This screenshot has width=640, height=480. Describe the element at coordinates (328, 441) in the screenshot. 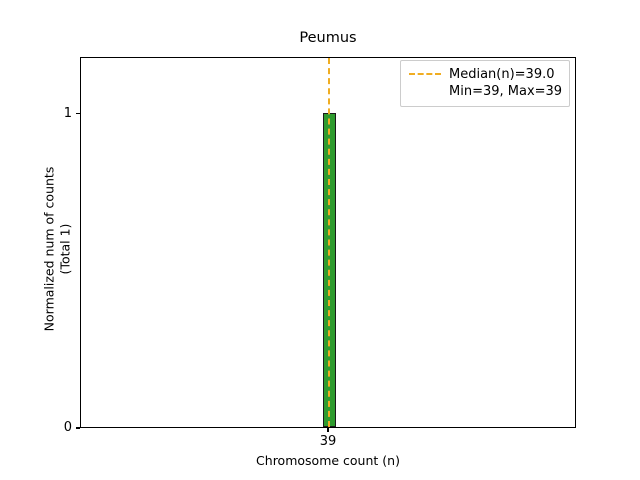

I see `x-tick-label: 39` at that location.